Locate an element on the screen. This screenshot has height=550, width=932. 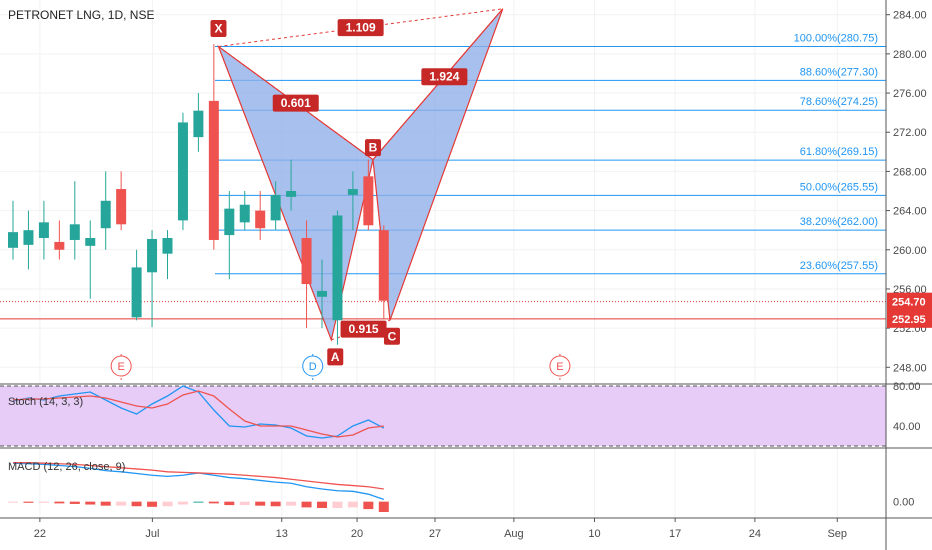
point-x-label-bg is located at coordinates (218, 29).